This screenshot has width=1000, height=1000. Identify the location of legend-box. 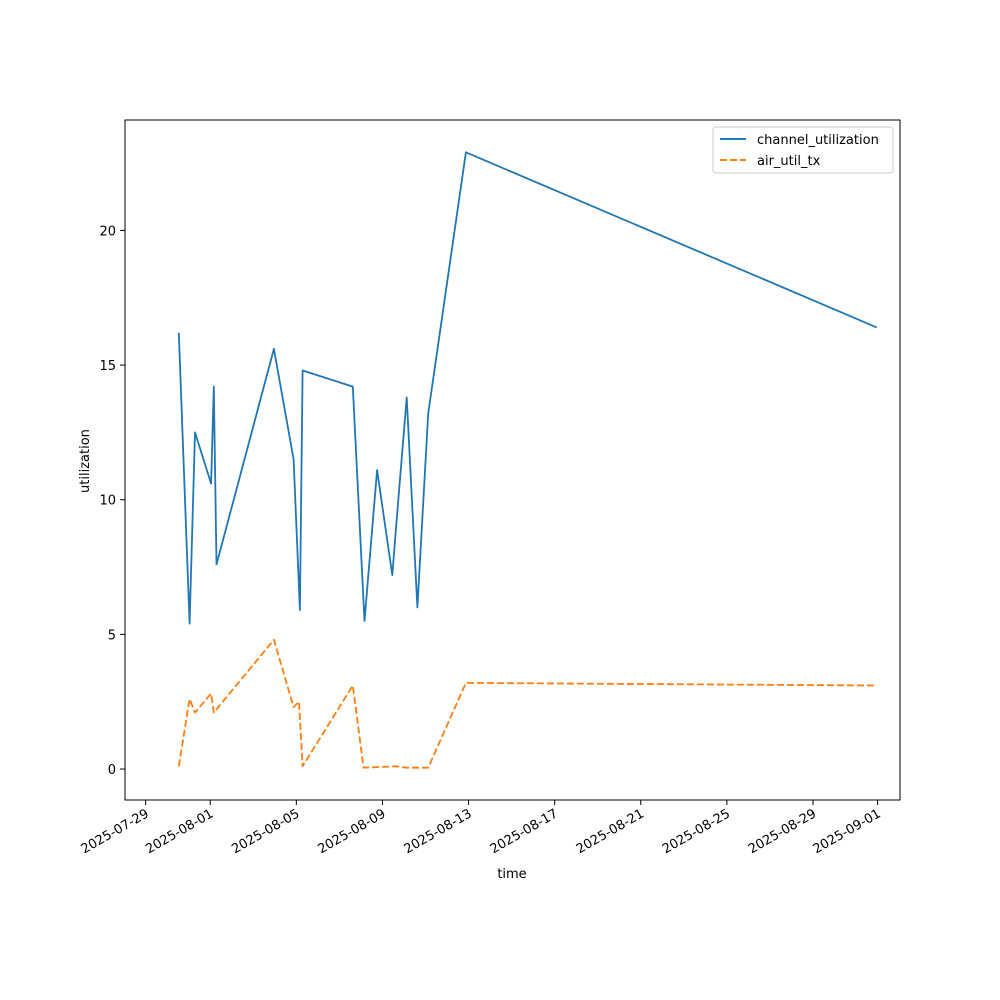
(803, 150).